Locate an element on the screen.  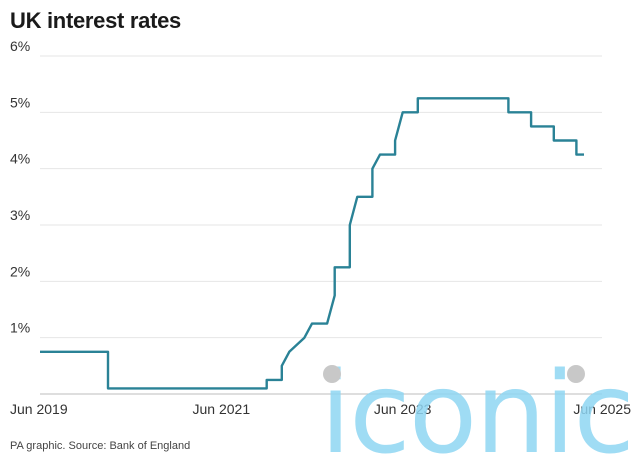
y-tick-label: 4% is located at coordinates (20, 159).